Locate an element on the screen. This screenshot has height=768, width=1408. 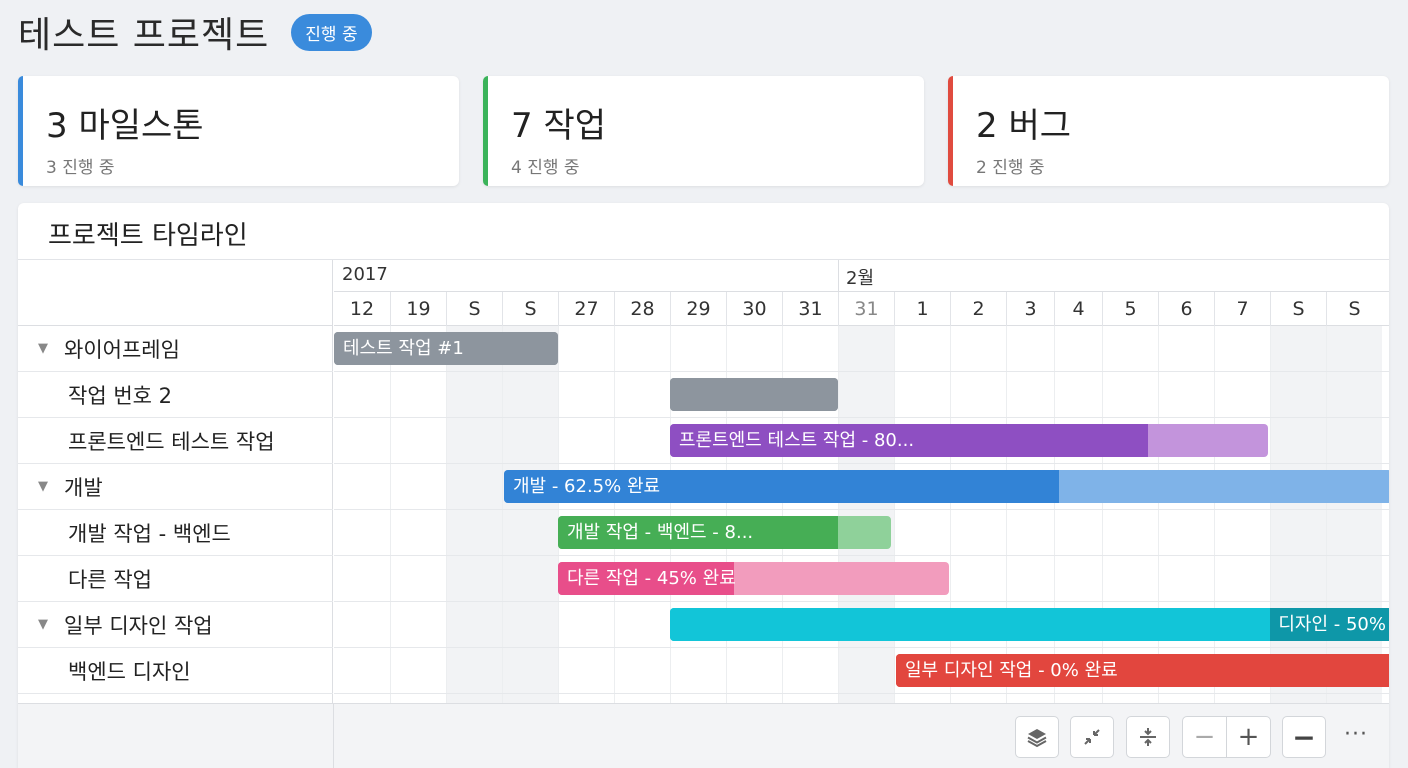
stat-card-milestones: 3 마일스톤 3 진행 중 is located at coordinates (238, 131).